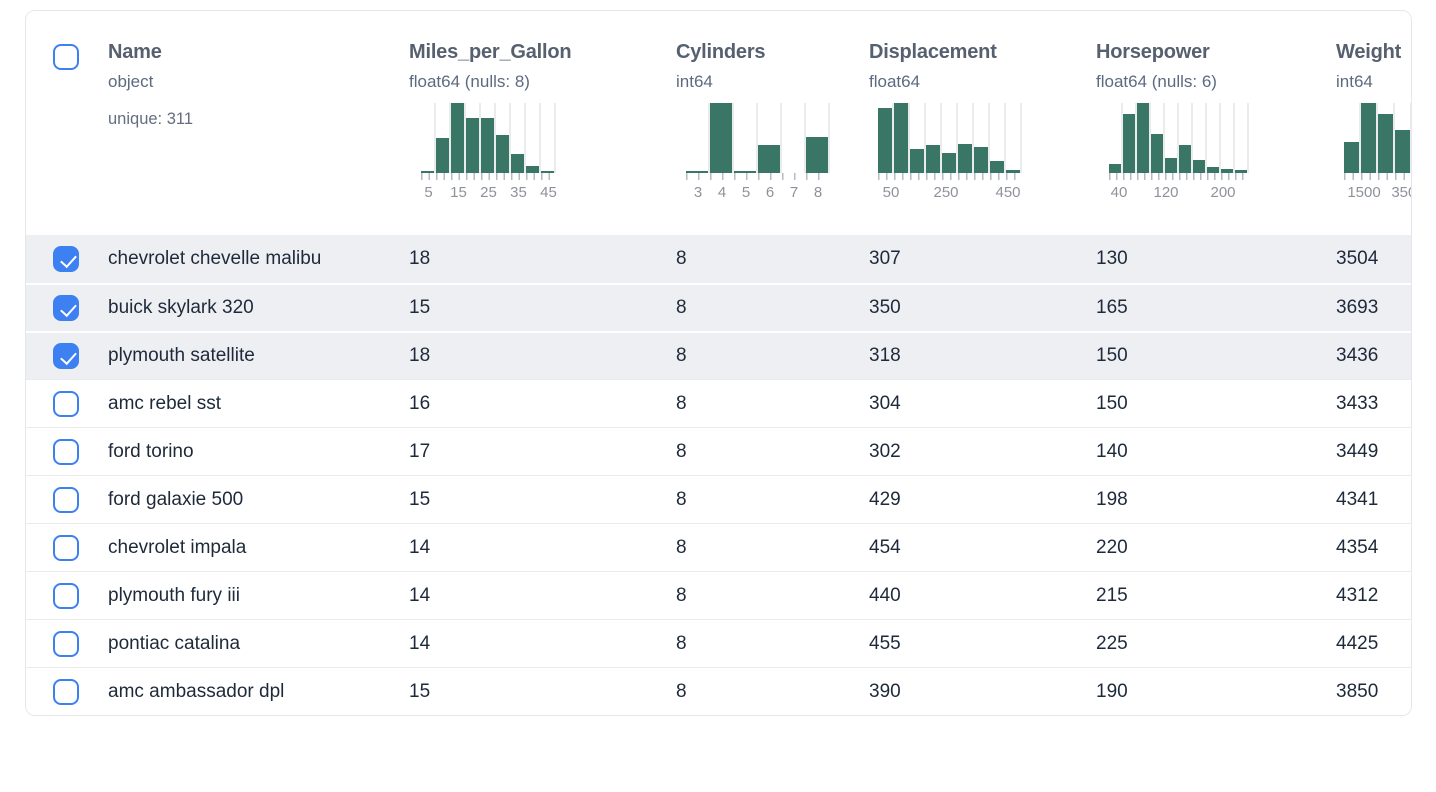 Image resolution: width=1436 pixels, height=792 pixels. I want to click on cell-name: plymouth fury iii, so click(174, 595).